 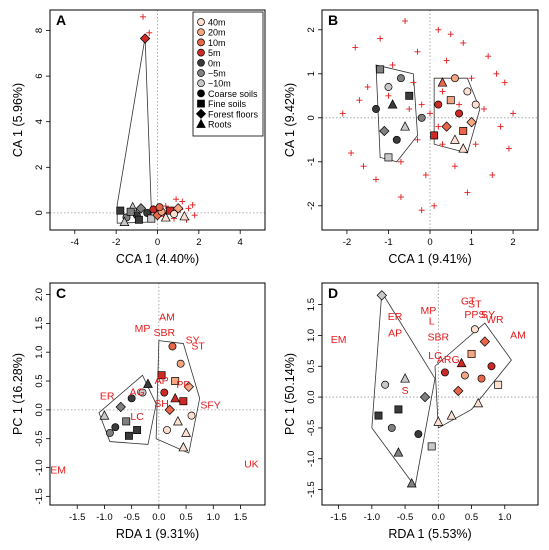 What do you see at coordinates (227, 104) in the screenshot?
I see `legend-type-label: Fine soils` at bounding box center [227, 104].